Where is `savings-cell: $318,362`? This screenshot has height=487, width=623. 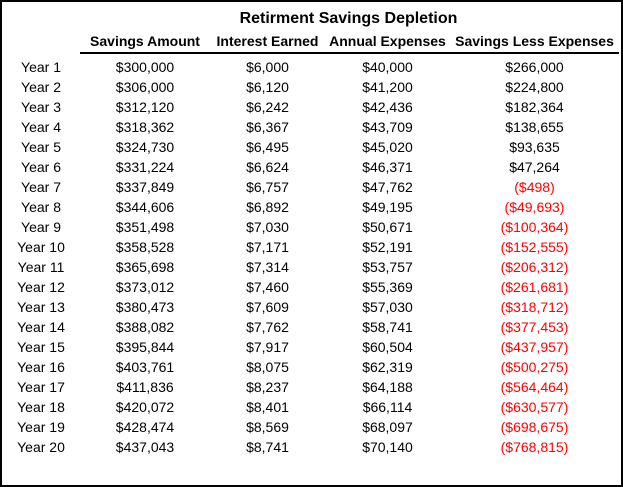 savings-cell: $318,362 is located at coordinates (145, 127).